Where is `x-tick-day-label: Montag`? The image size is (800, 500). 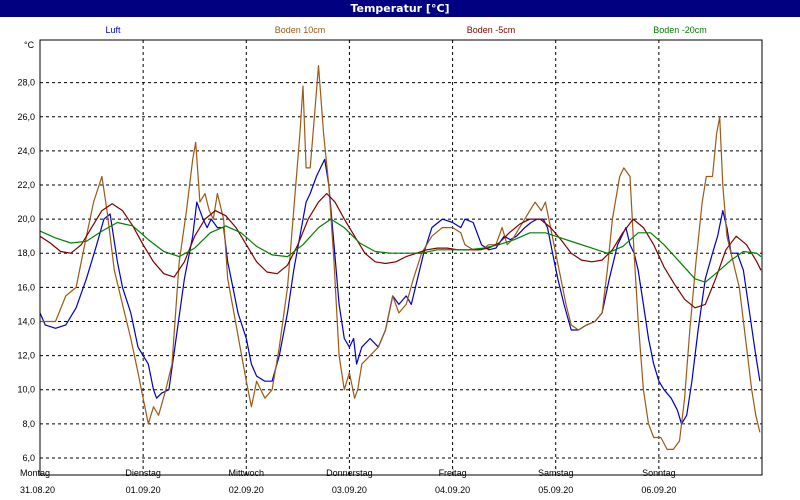 x-tick-day-label: Montag is located at coordinates (35, 473).